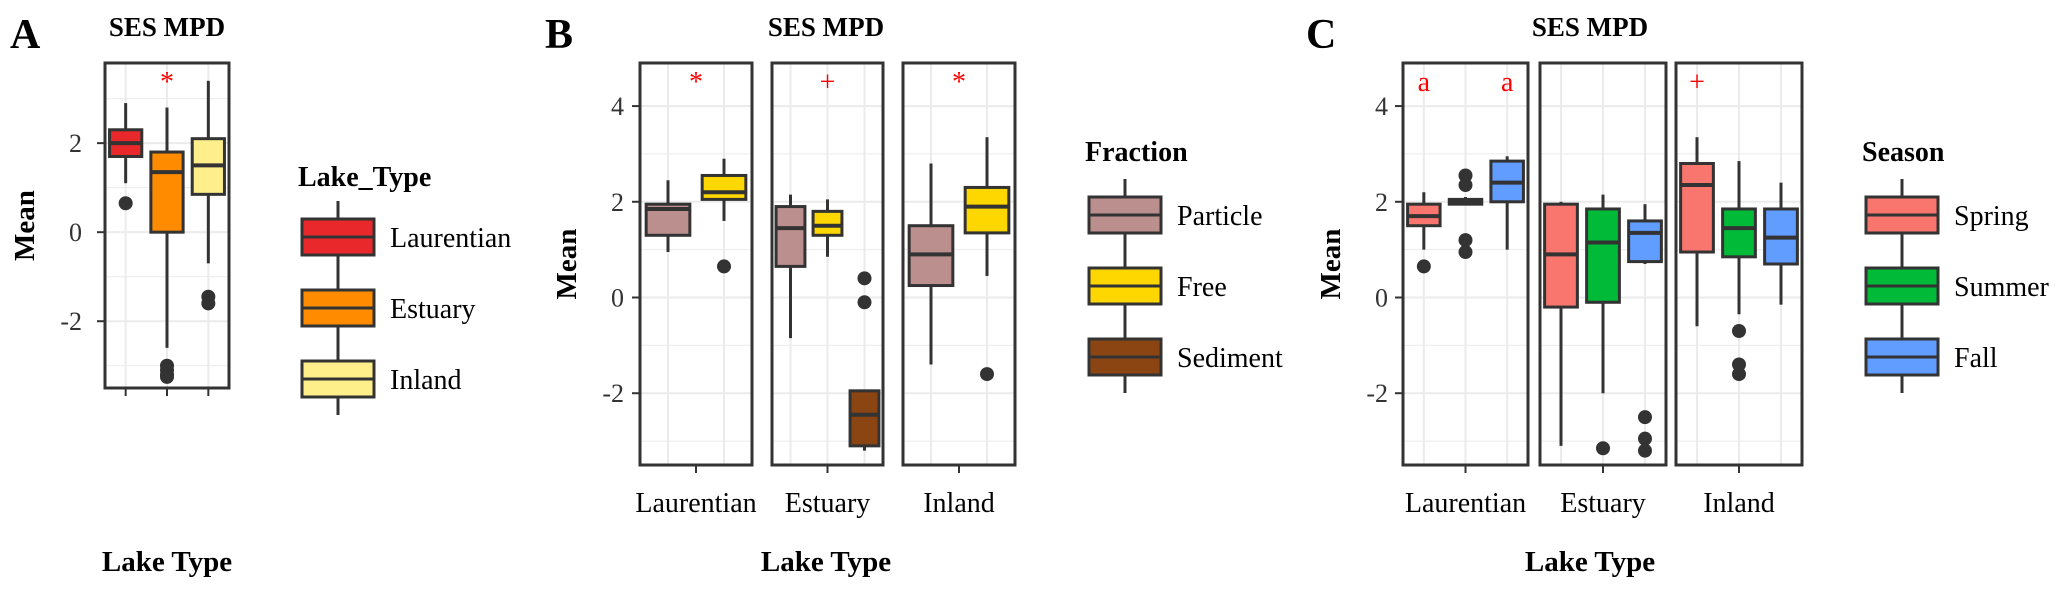 The width and height of the screenshot is (2055, 590). Describe the element at coordinates (381, 379) in the screenshot. I see `legend-entry-inland: Inland` at that location.